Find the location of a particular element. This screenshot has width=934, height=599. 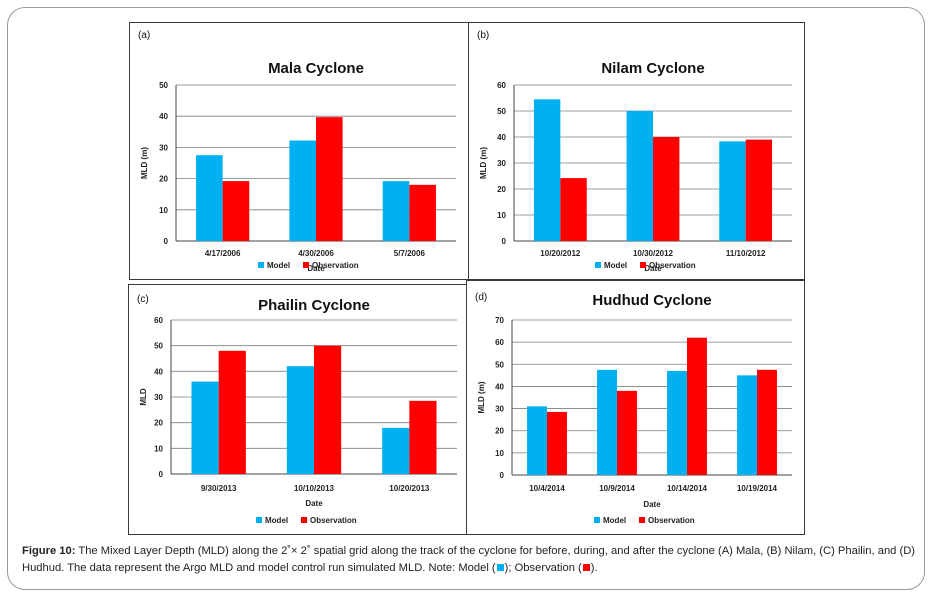

chart-title: Hudhud Cyclone is located at coordinates (651, 300).